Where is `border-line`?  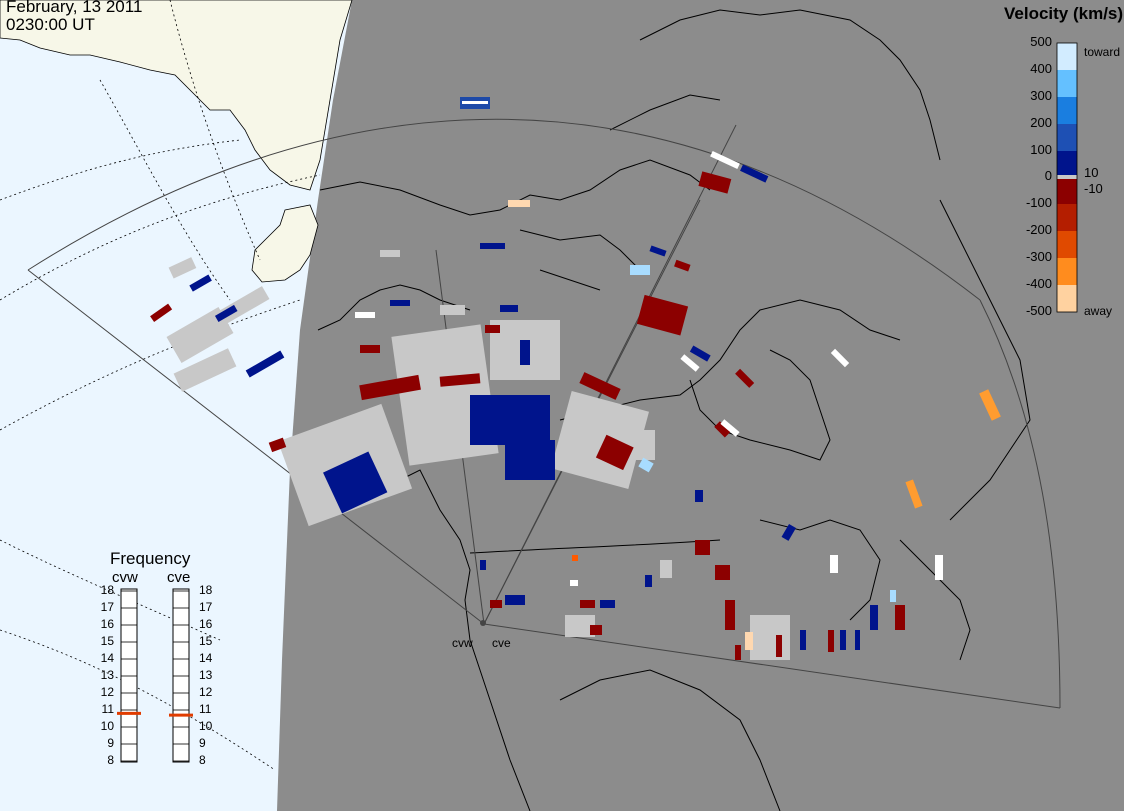 border-line is located at coordinates (595, 546).